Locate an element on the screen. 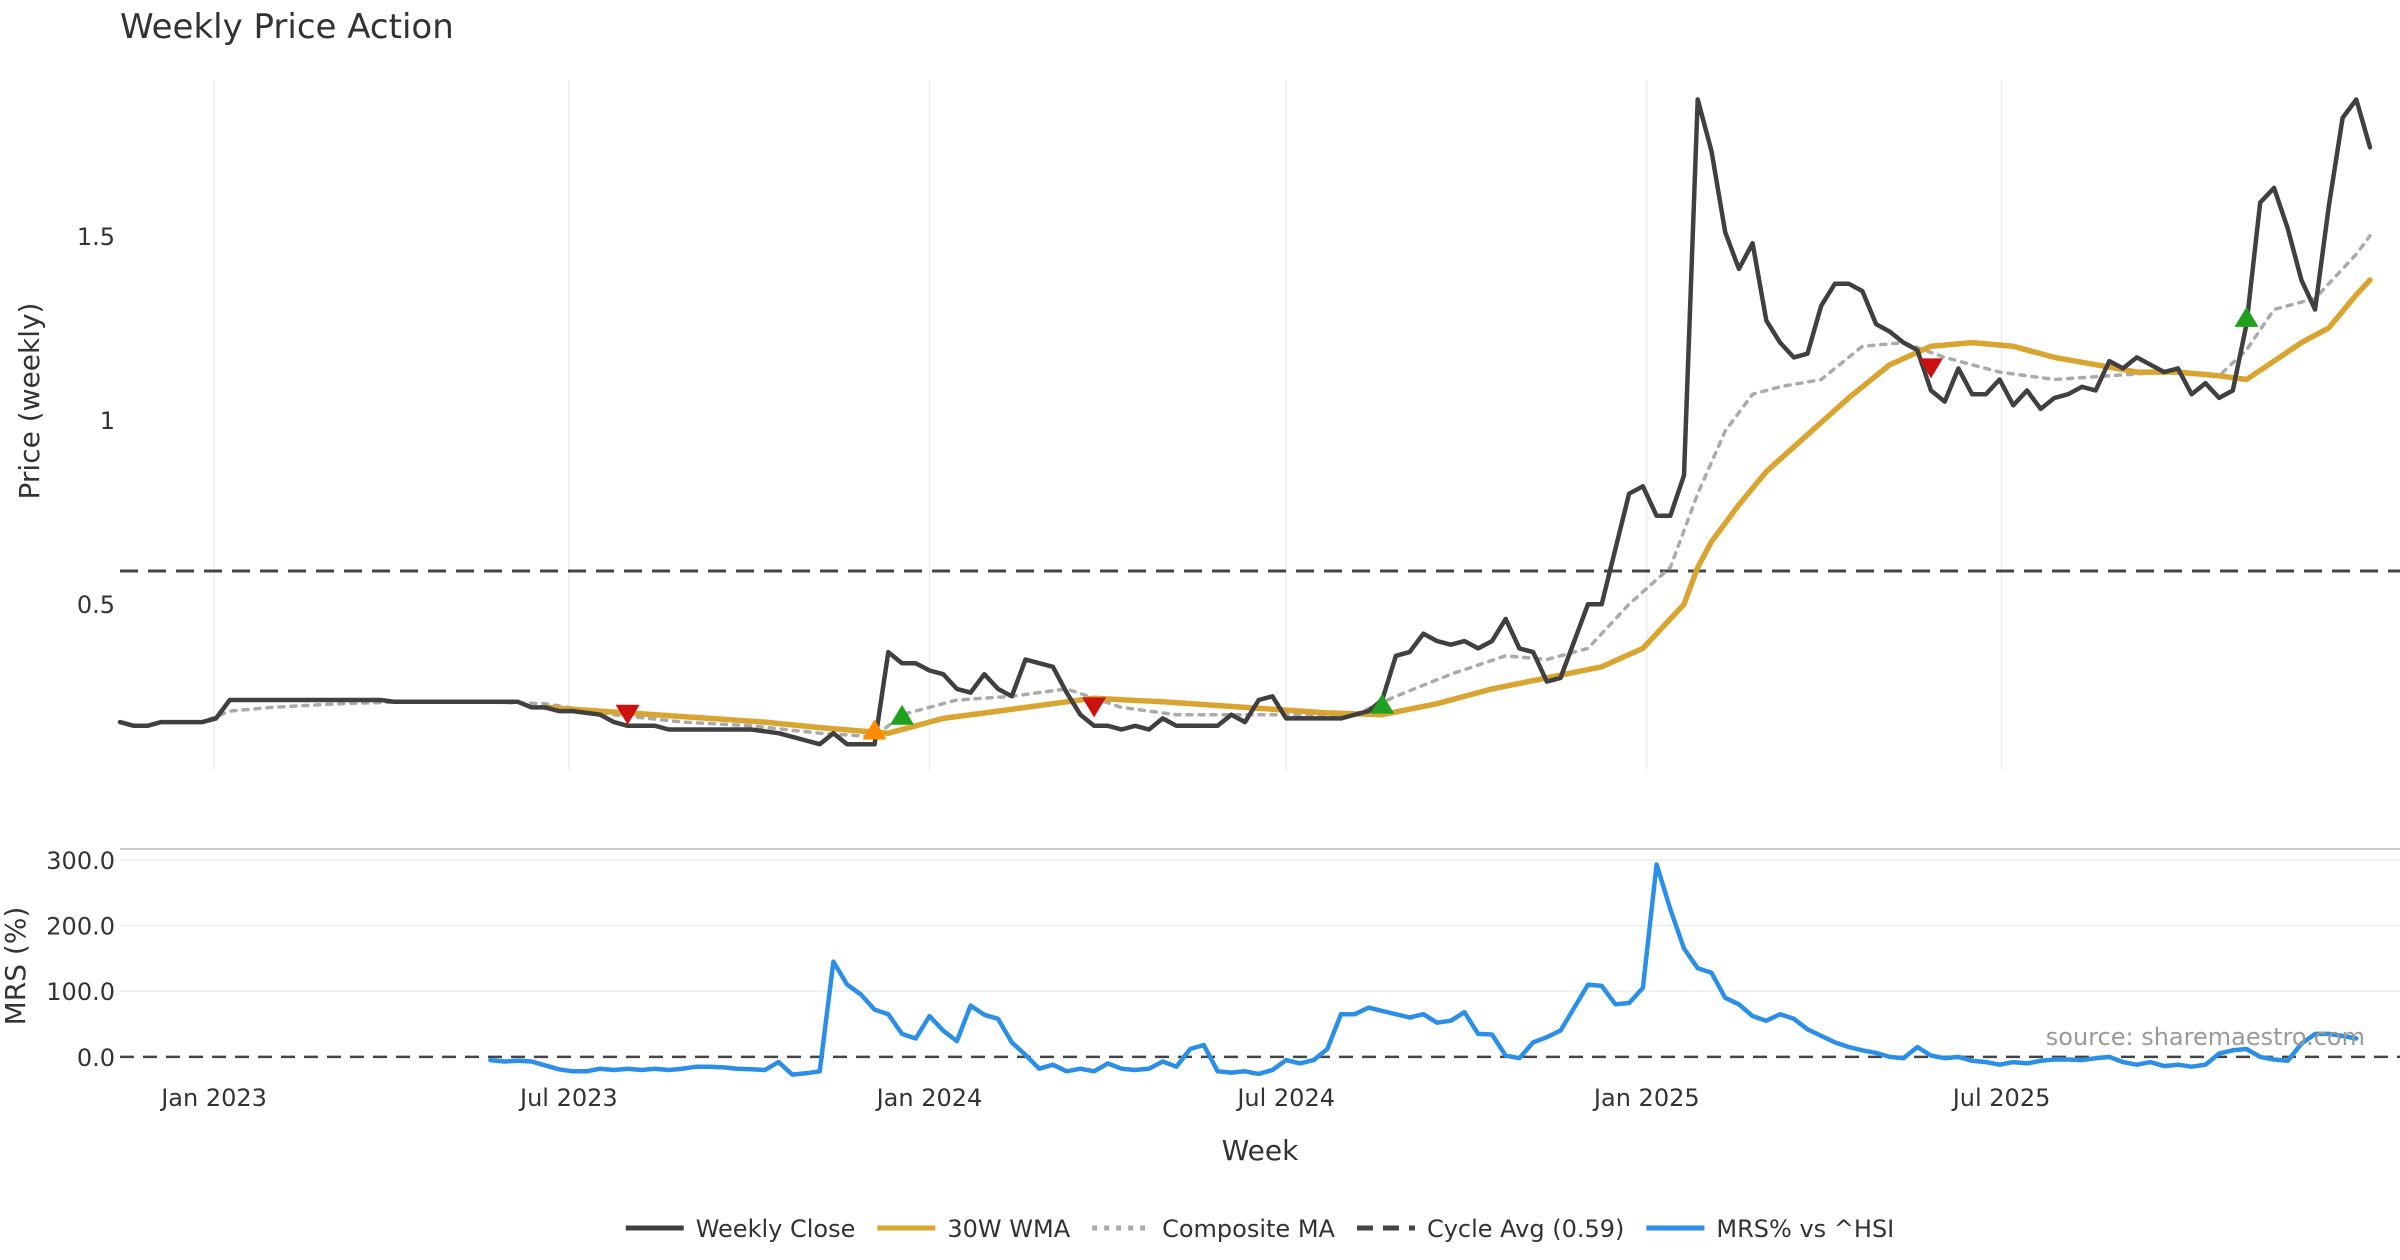 Image resolution: width=2400 pixels, height=1260 pixels. x-tick-label: Jan 2023 is located at coordinates (213, 1098).